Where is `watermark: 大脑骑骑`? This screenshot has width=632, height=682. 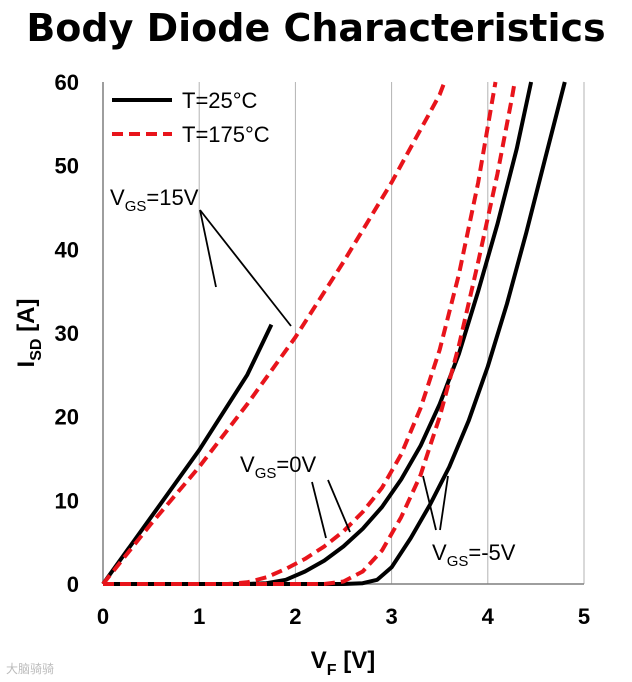 watermark: 大脑骑骑 is located at coordinates (30, 669).